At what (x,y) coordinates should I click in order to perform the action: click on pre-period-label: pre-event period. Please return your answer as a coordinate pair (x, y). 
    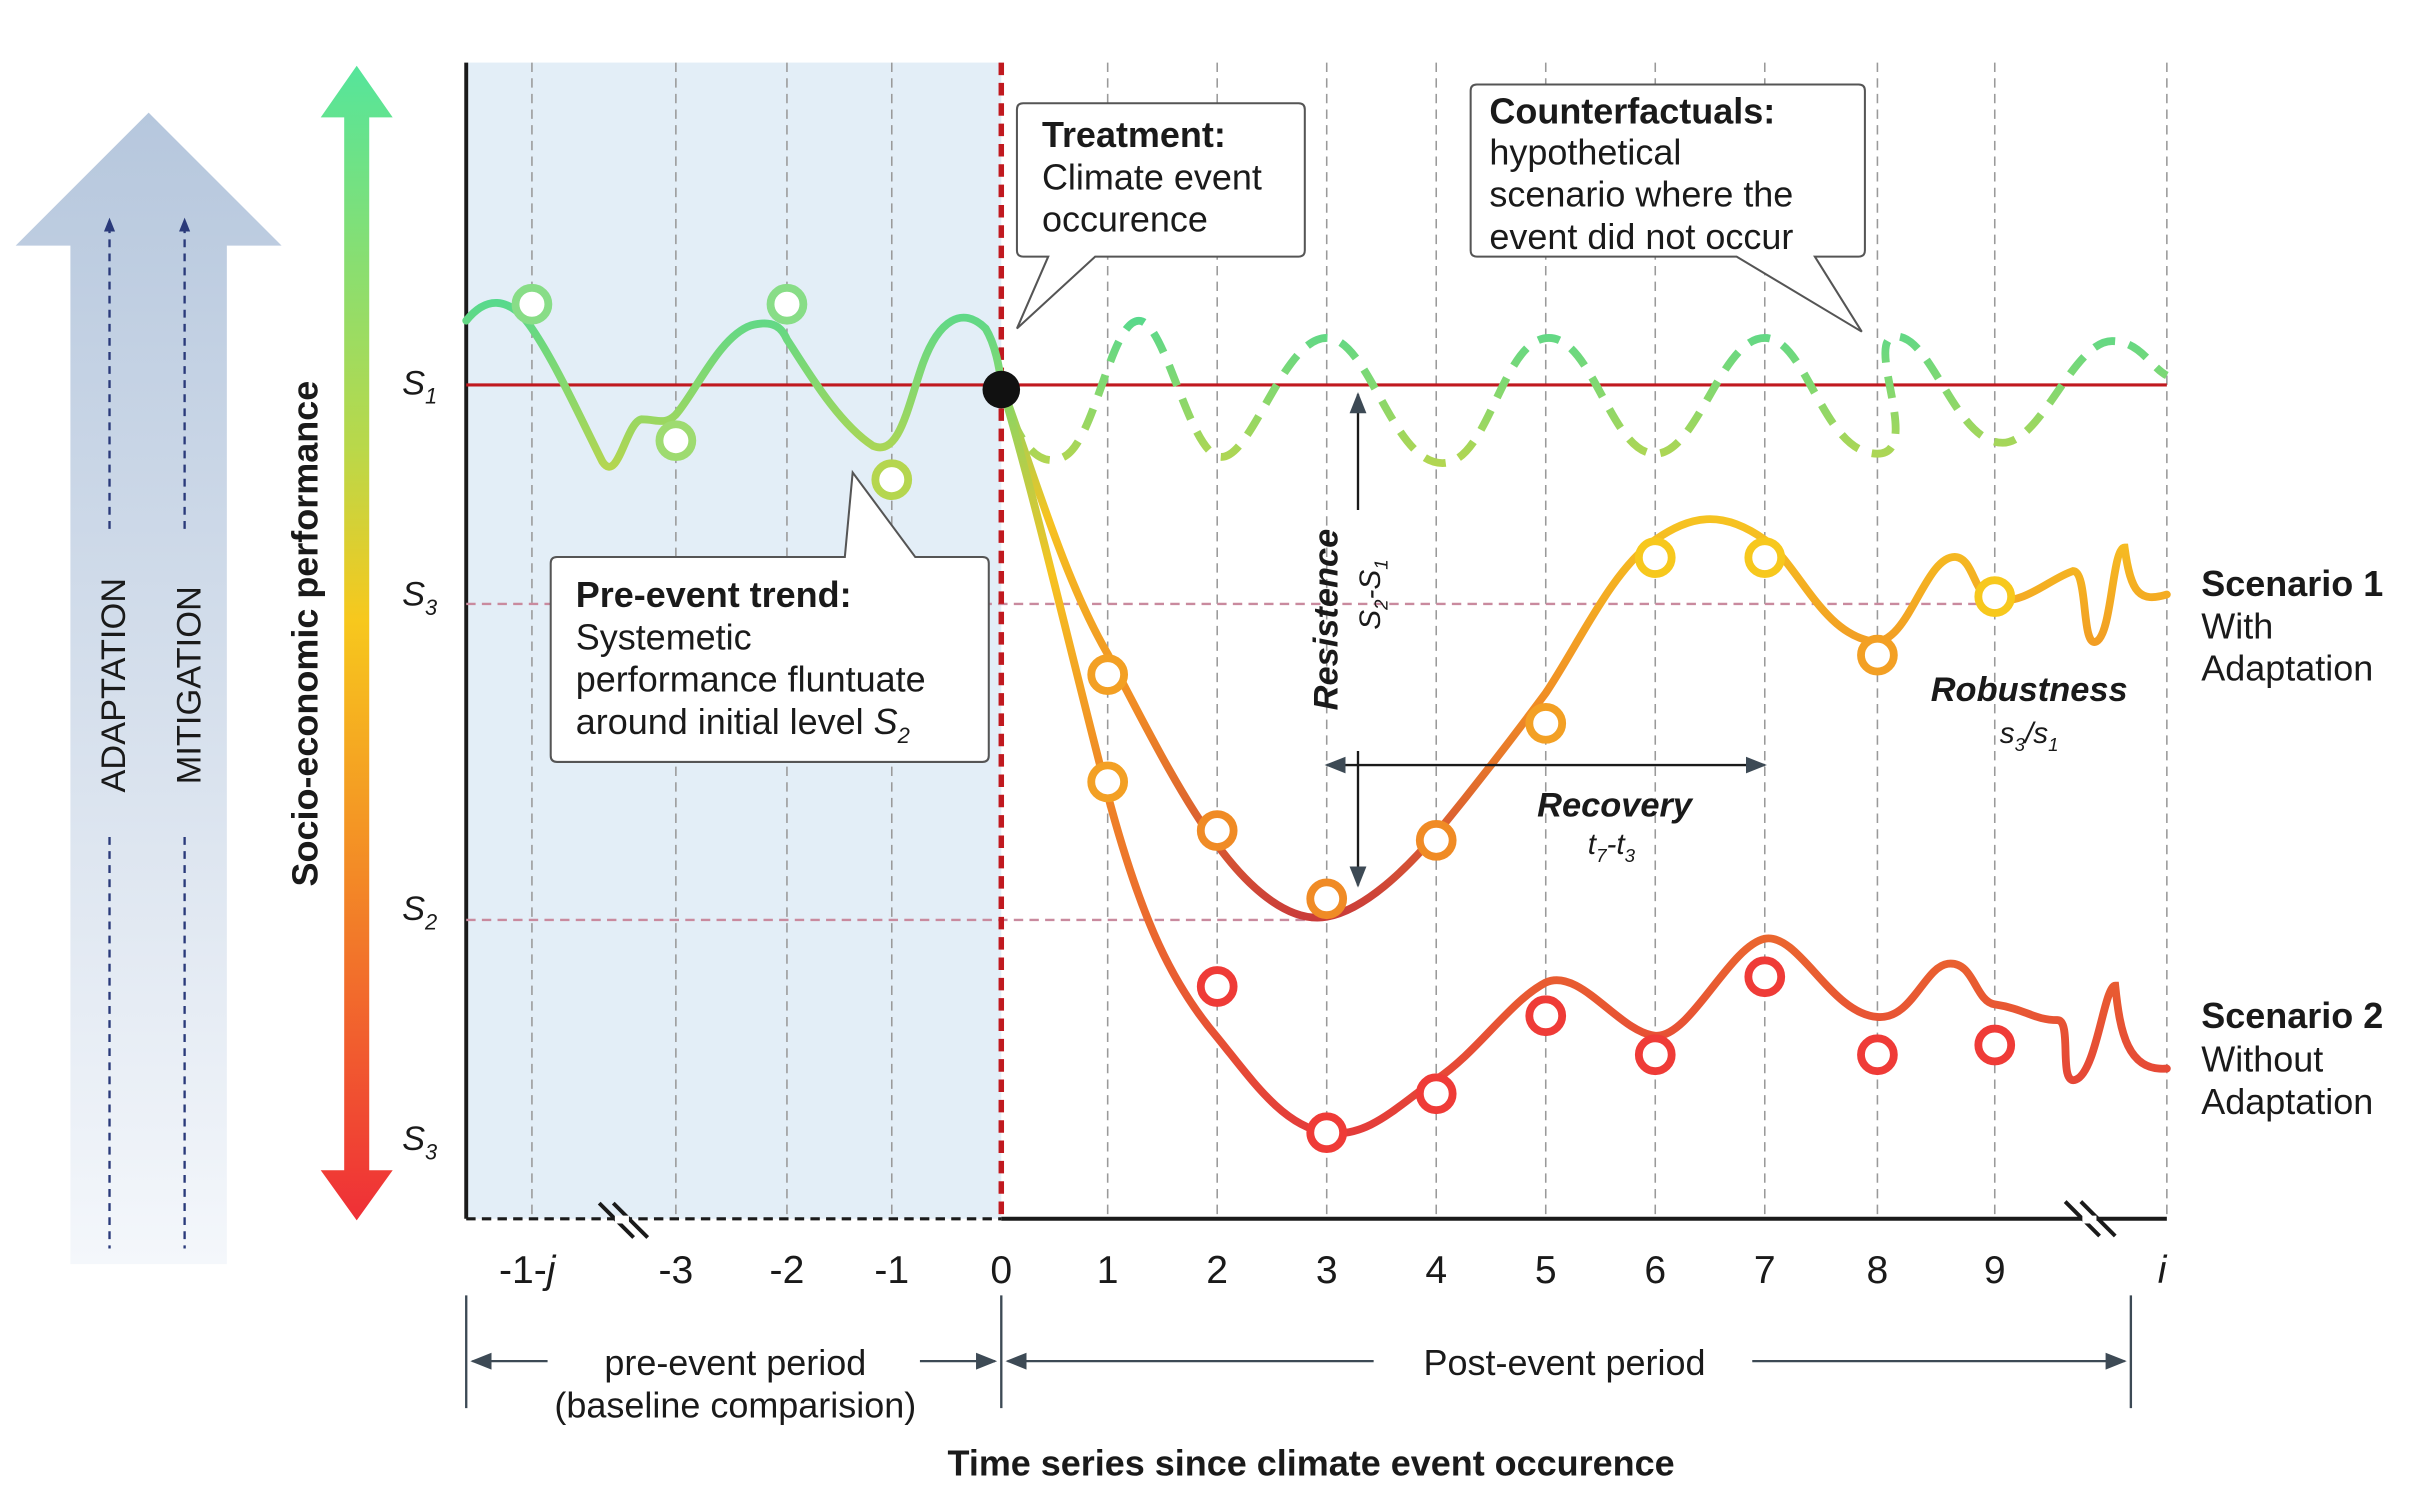
    Looking at the image, I should click on (735, 1362).